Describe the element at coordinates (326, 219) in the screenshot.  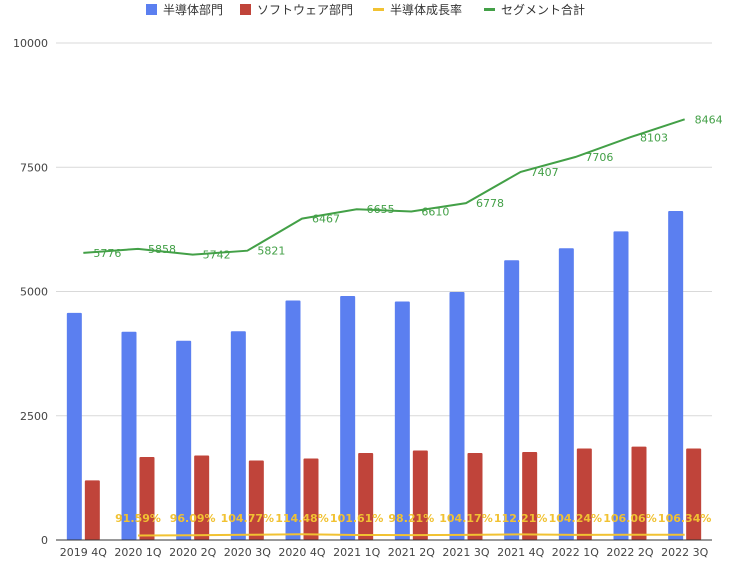
I see `segment-total-label: 6467` at that location.